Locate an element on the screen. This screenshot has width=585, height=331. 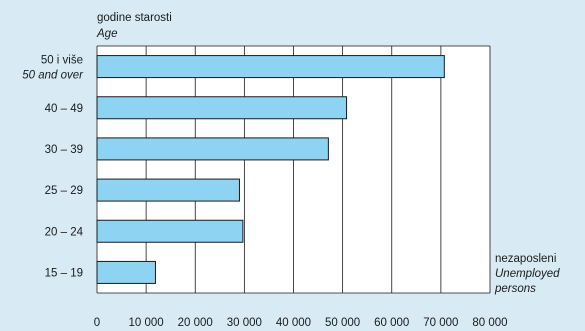
x-tick-label-7: 70 000 is located at coordinates (440, 323).